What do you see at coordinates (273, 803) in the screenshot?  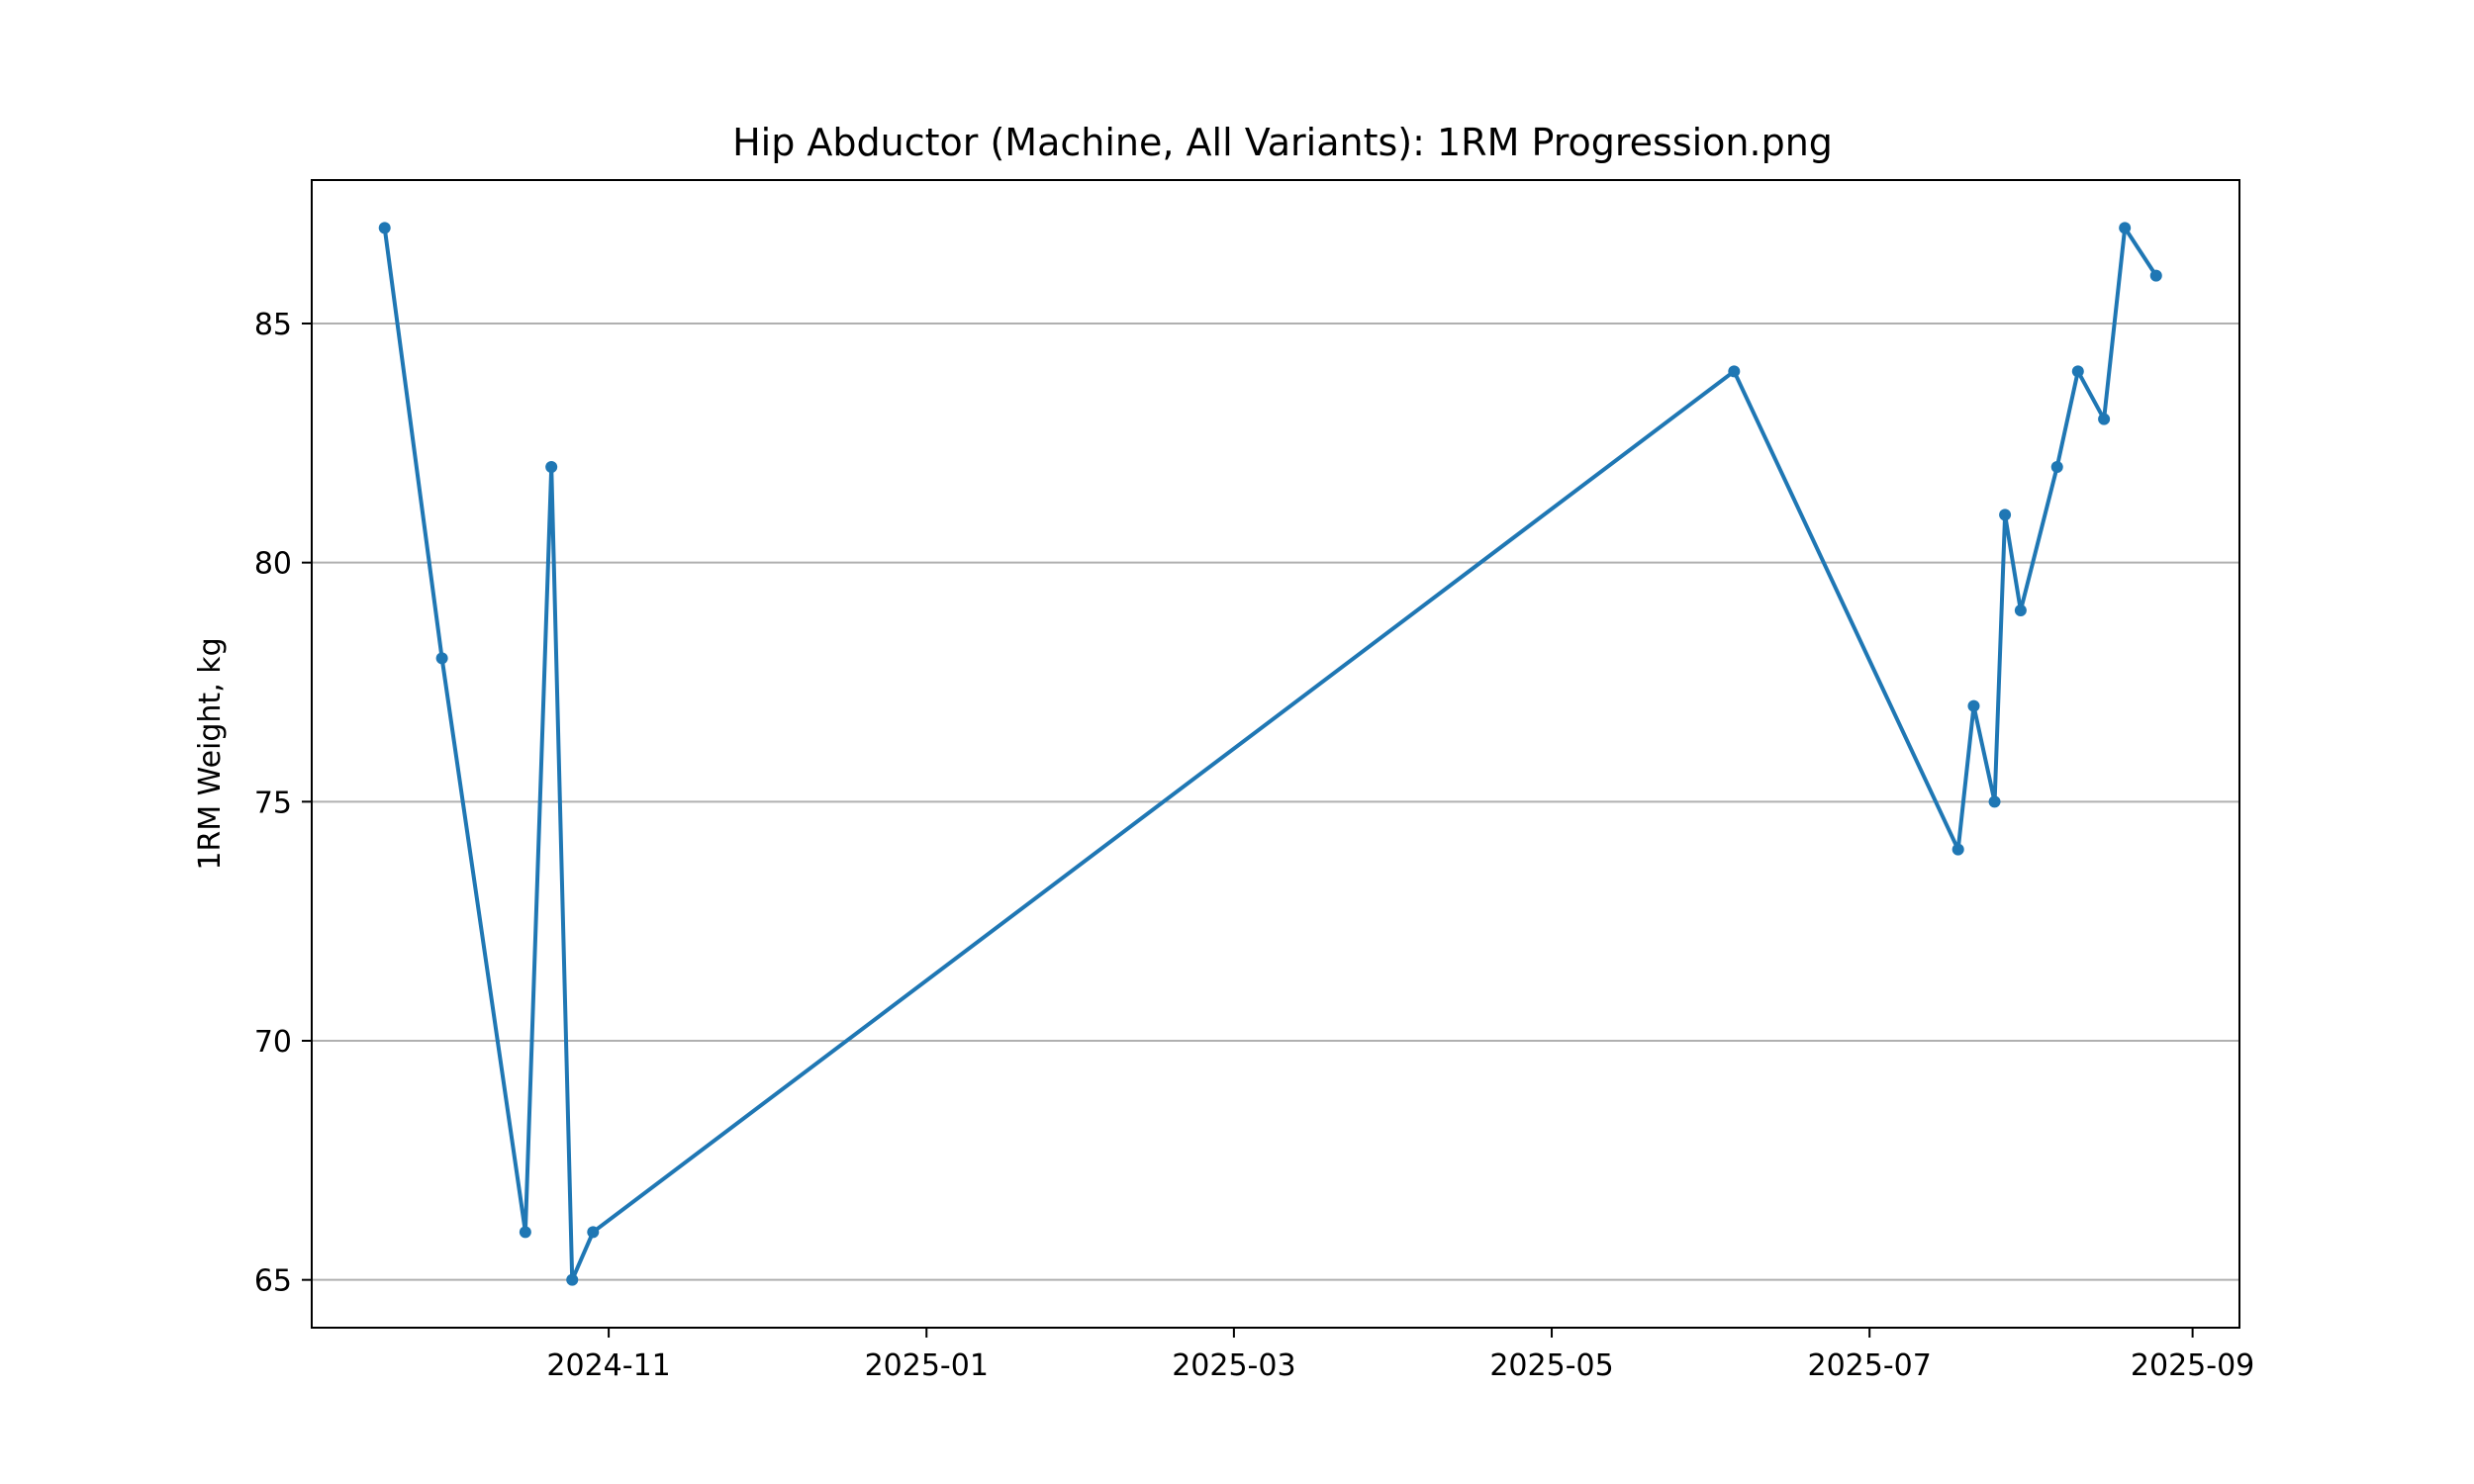 I see `y-tick-label: 75` at bounding box center [273, 803].